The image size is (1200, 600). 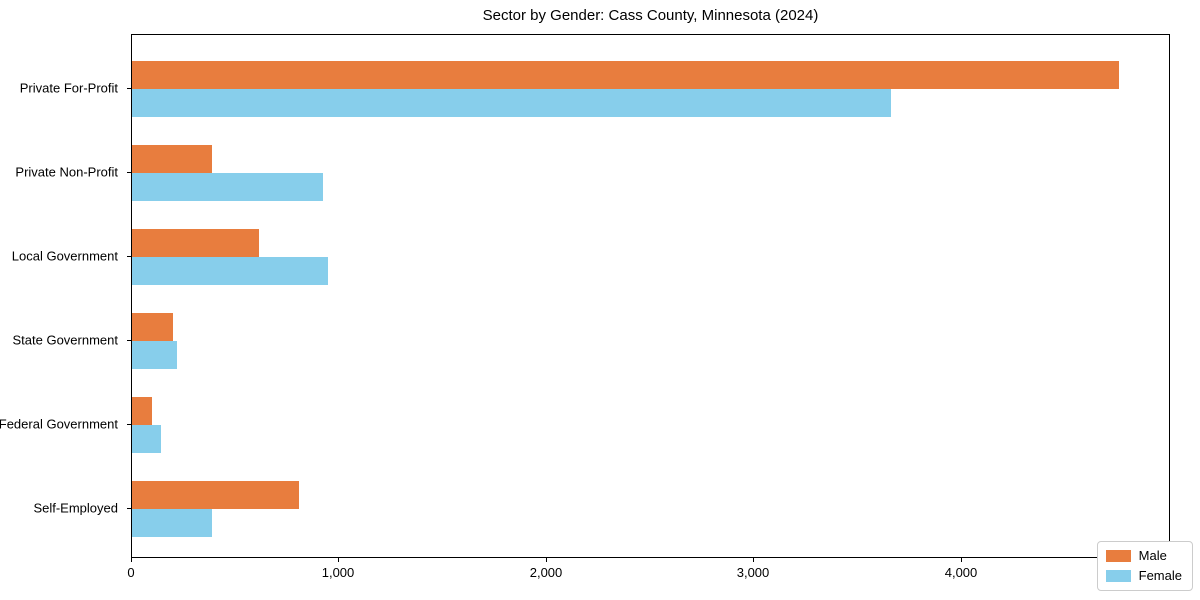 I want to click on y-tick-label: State Government, so click(x=65, y=340).